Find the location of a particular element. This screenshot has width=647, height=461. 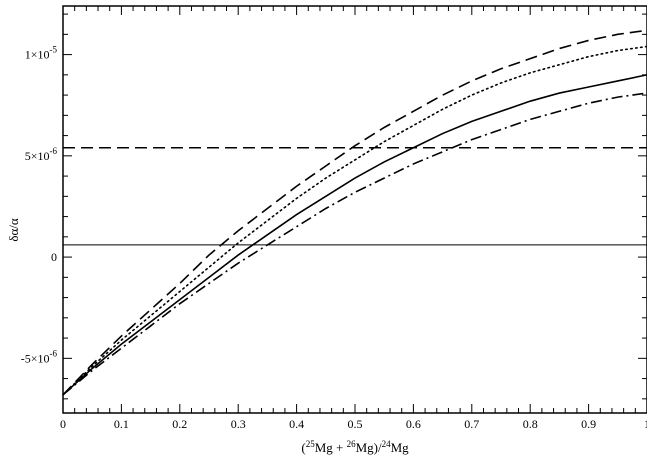

x-tick-label: 0 is located at coordinates (63, 424).